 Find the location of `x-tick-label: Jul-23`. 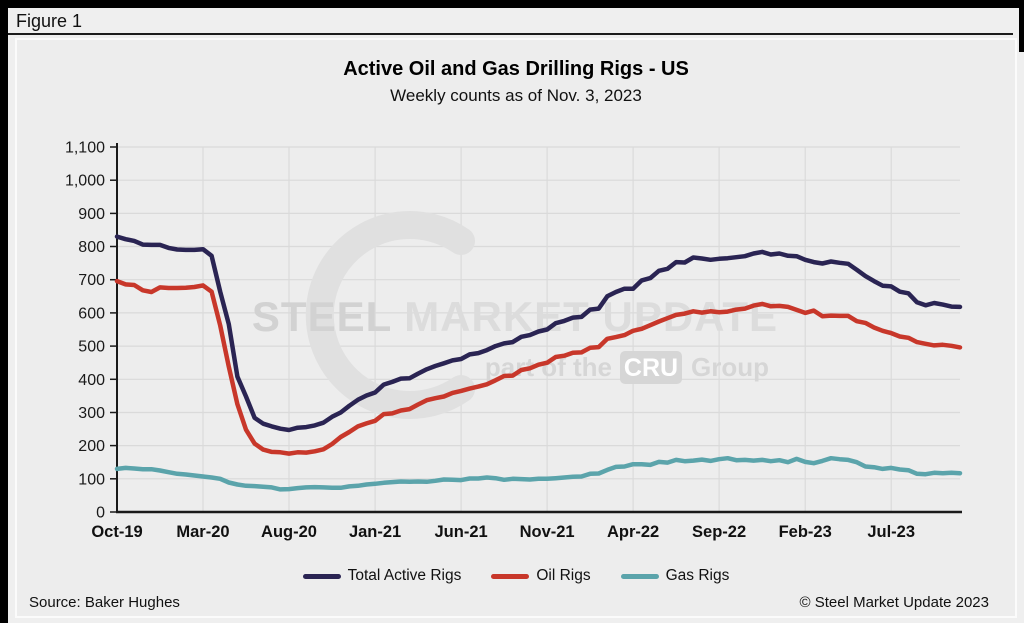

x-tick-label: Jul-23 is located at coordinates (891, 532).